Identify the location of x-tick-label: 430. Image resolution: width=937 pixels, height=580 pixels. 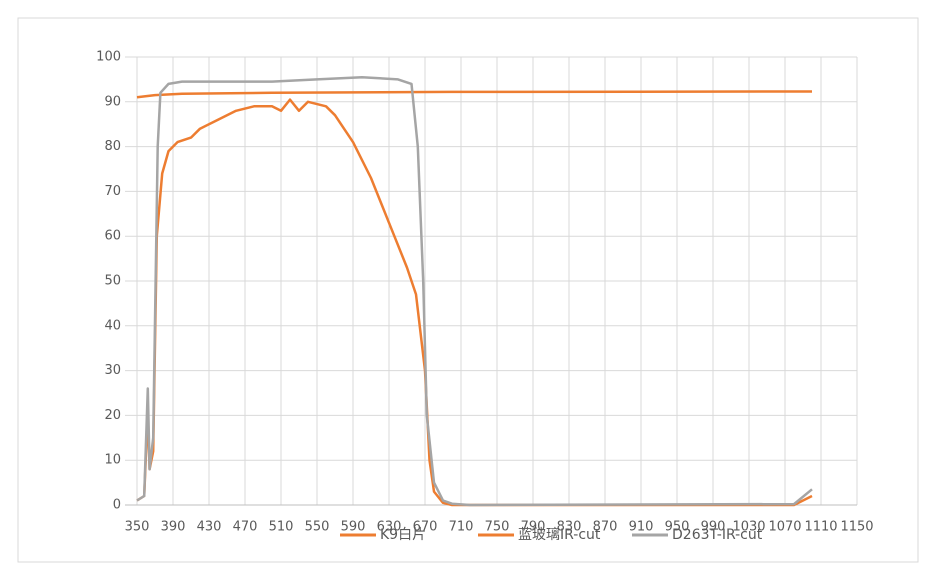
(209, 527).